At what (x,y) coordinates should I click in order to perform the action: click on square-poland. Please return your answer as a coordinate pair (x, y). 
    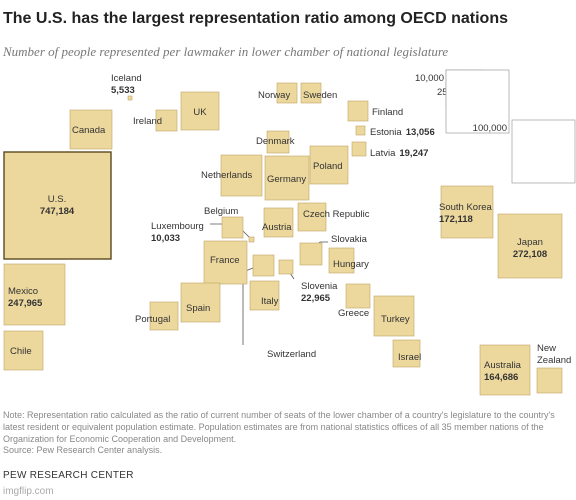
    Looking at the image, I should click on (329, 165).